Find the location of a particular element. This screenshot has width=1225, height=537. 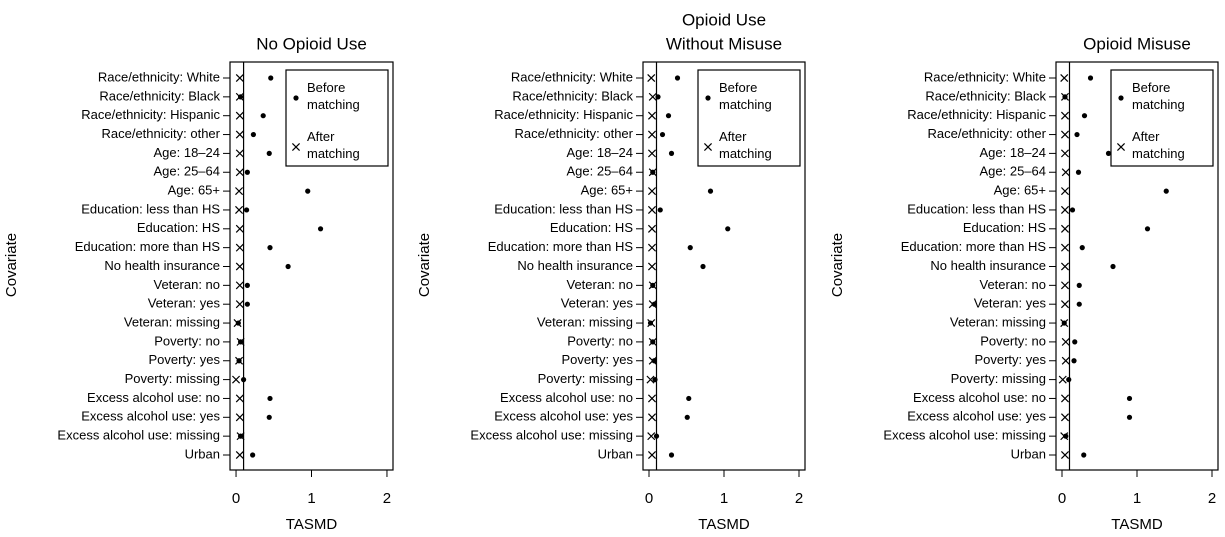

legend-frame is located at coordinates (749, 118).